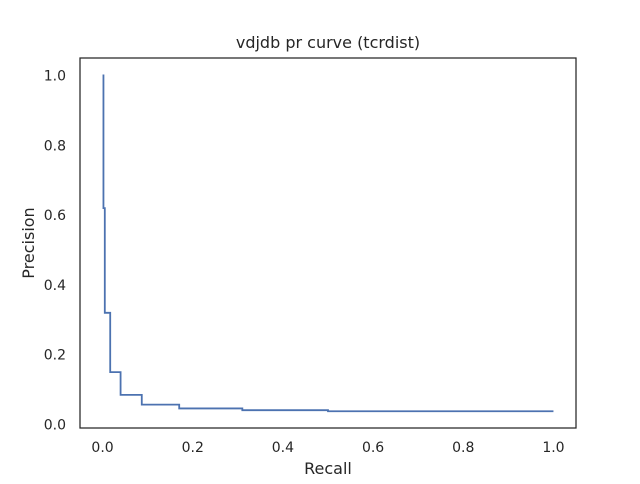  Describe the element at coordinates (328, 468) in the screenshot. I see `x-axis-label: Recall` at that location.